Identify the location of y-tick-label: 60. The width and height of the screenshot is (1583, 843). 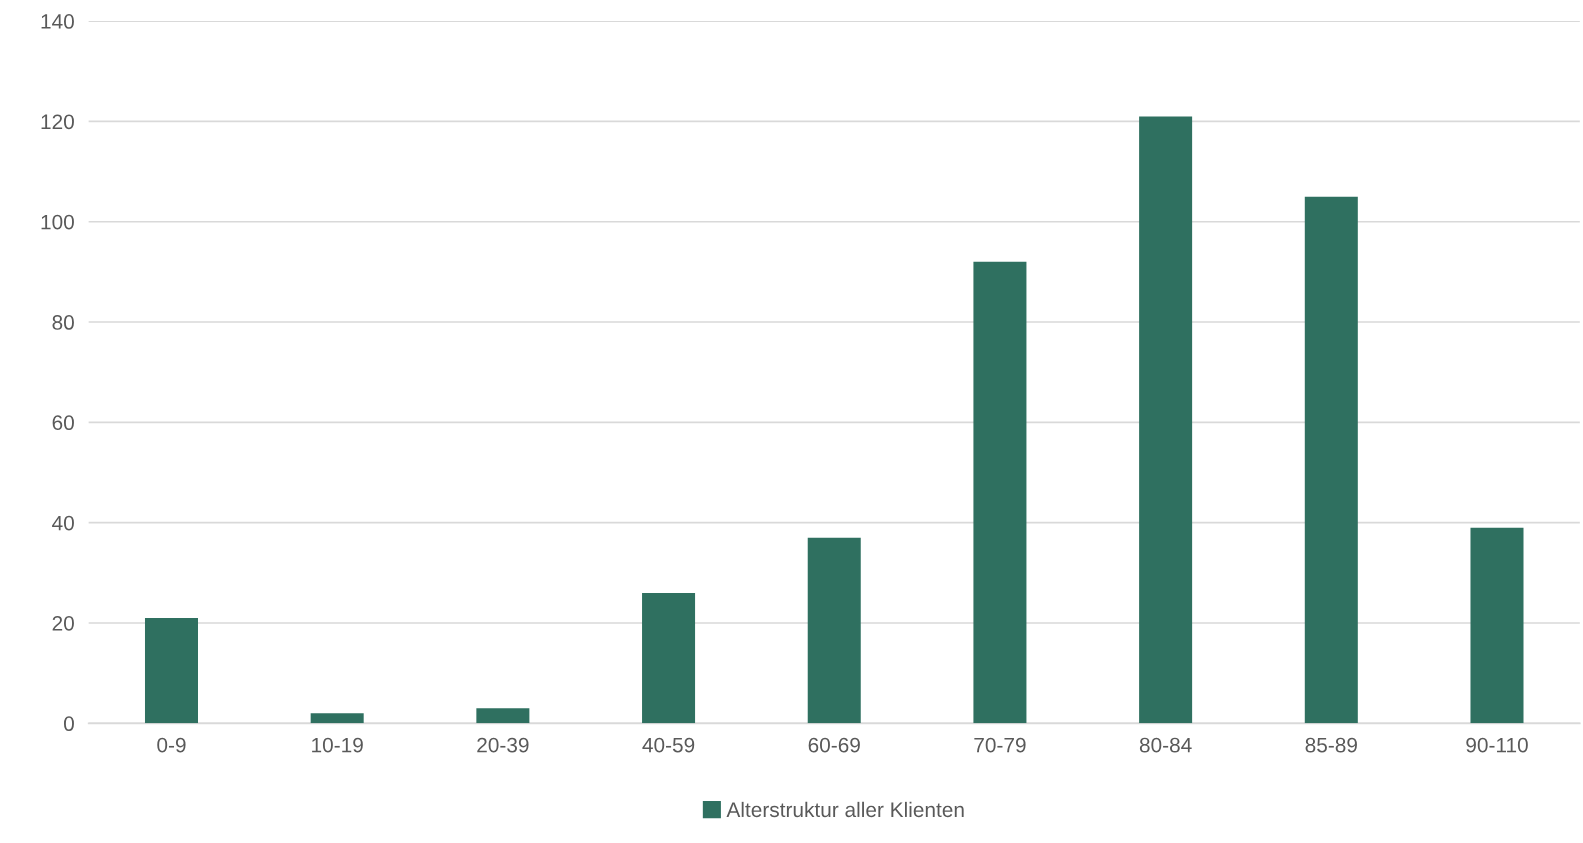
(63, 423).